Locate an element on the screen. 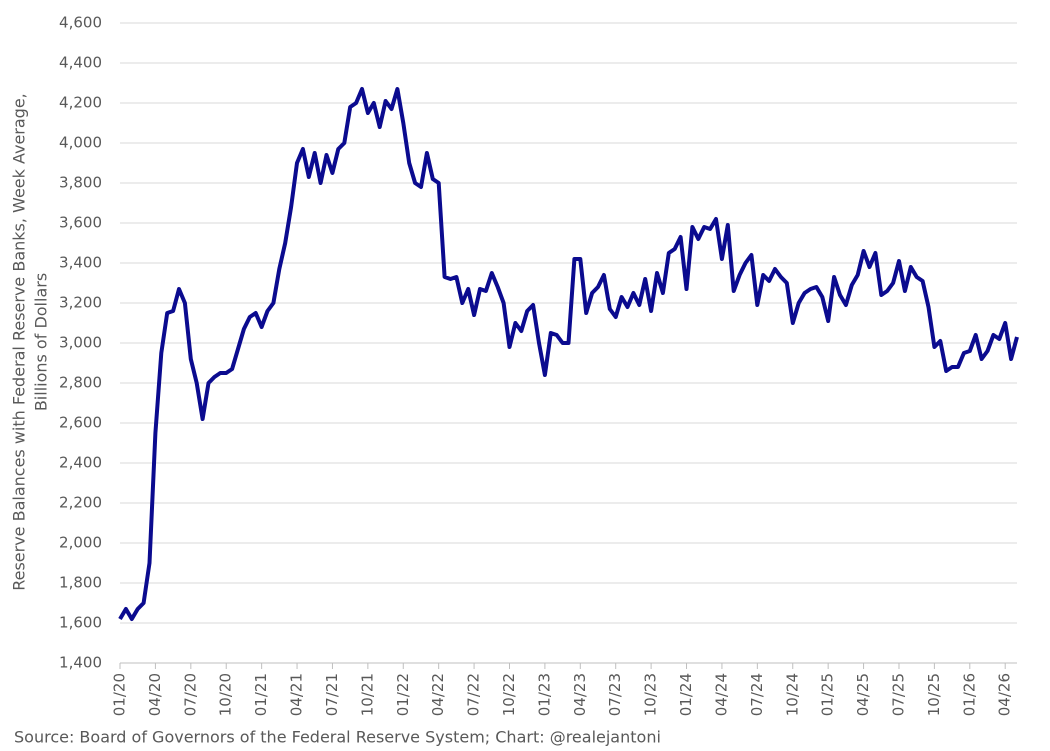 The height and width of the screenshot is (751, 1050). x-tick-label: 04/26 is located at coordinates (1005, 694).